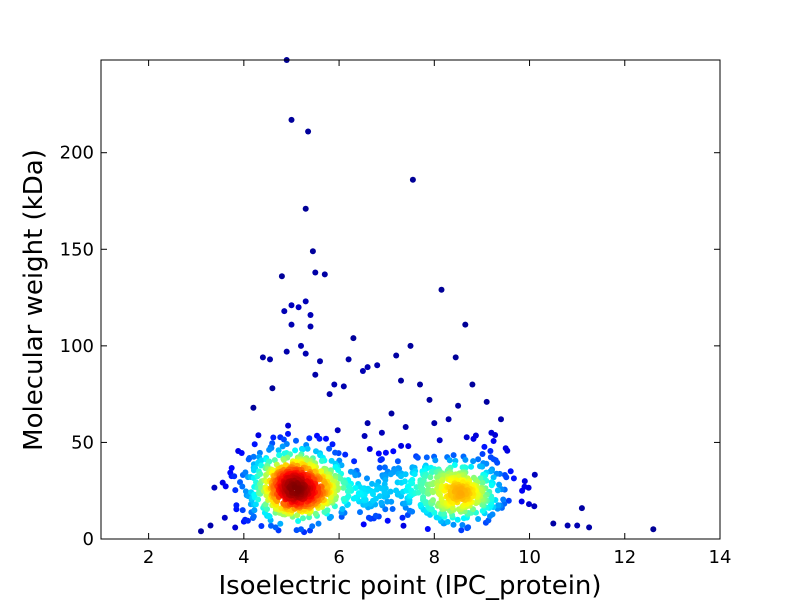 This screenshot has height=600, width=800. What do you see at coordinates (88, 539) in the screenshot?
I see `y-tick-label: 0` at bounding box center [88, 539].